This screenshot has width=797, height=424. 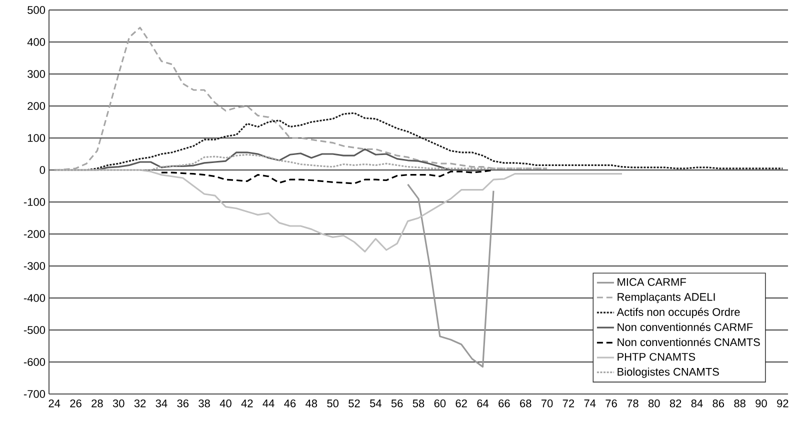 I want to click on y-tick-label: -500, so click(x=35, y=330).